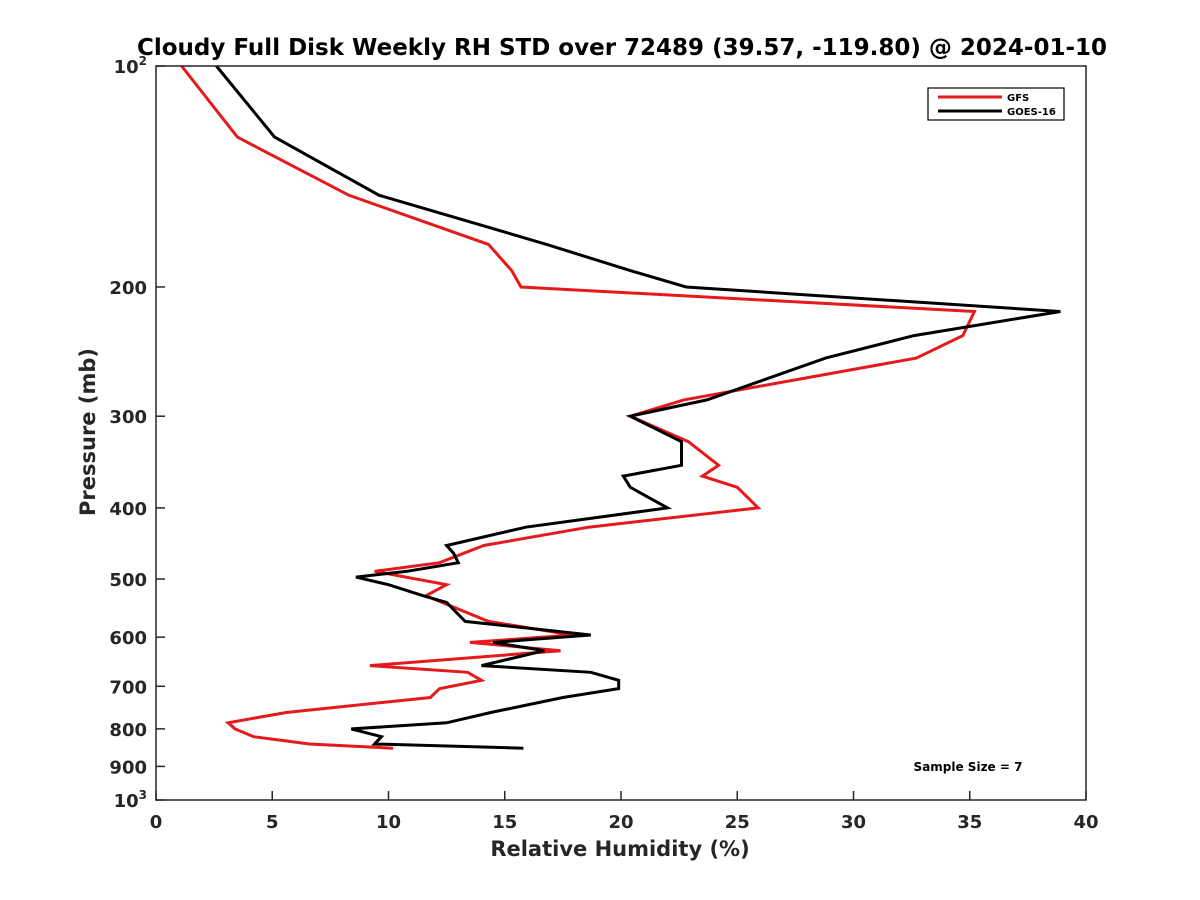 Image resolution: width=1200 pixels, height=900 pixels. Describe the element at coordinates (969, 822) in the screenshot. I see `x-tick-label: 35` at that location.